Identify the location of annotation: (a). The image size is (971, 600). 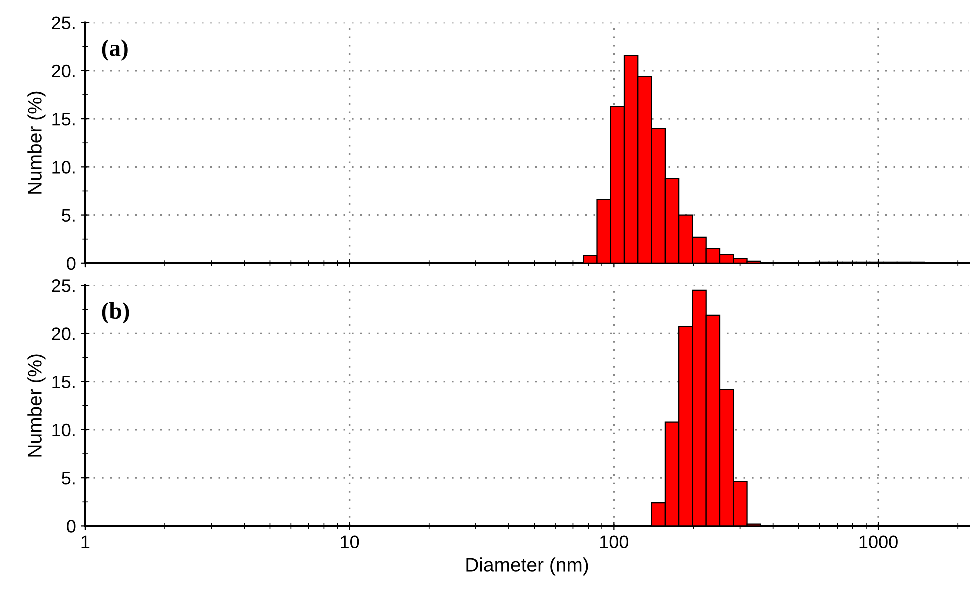
(115, 51).